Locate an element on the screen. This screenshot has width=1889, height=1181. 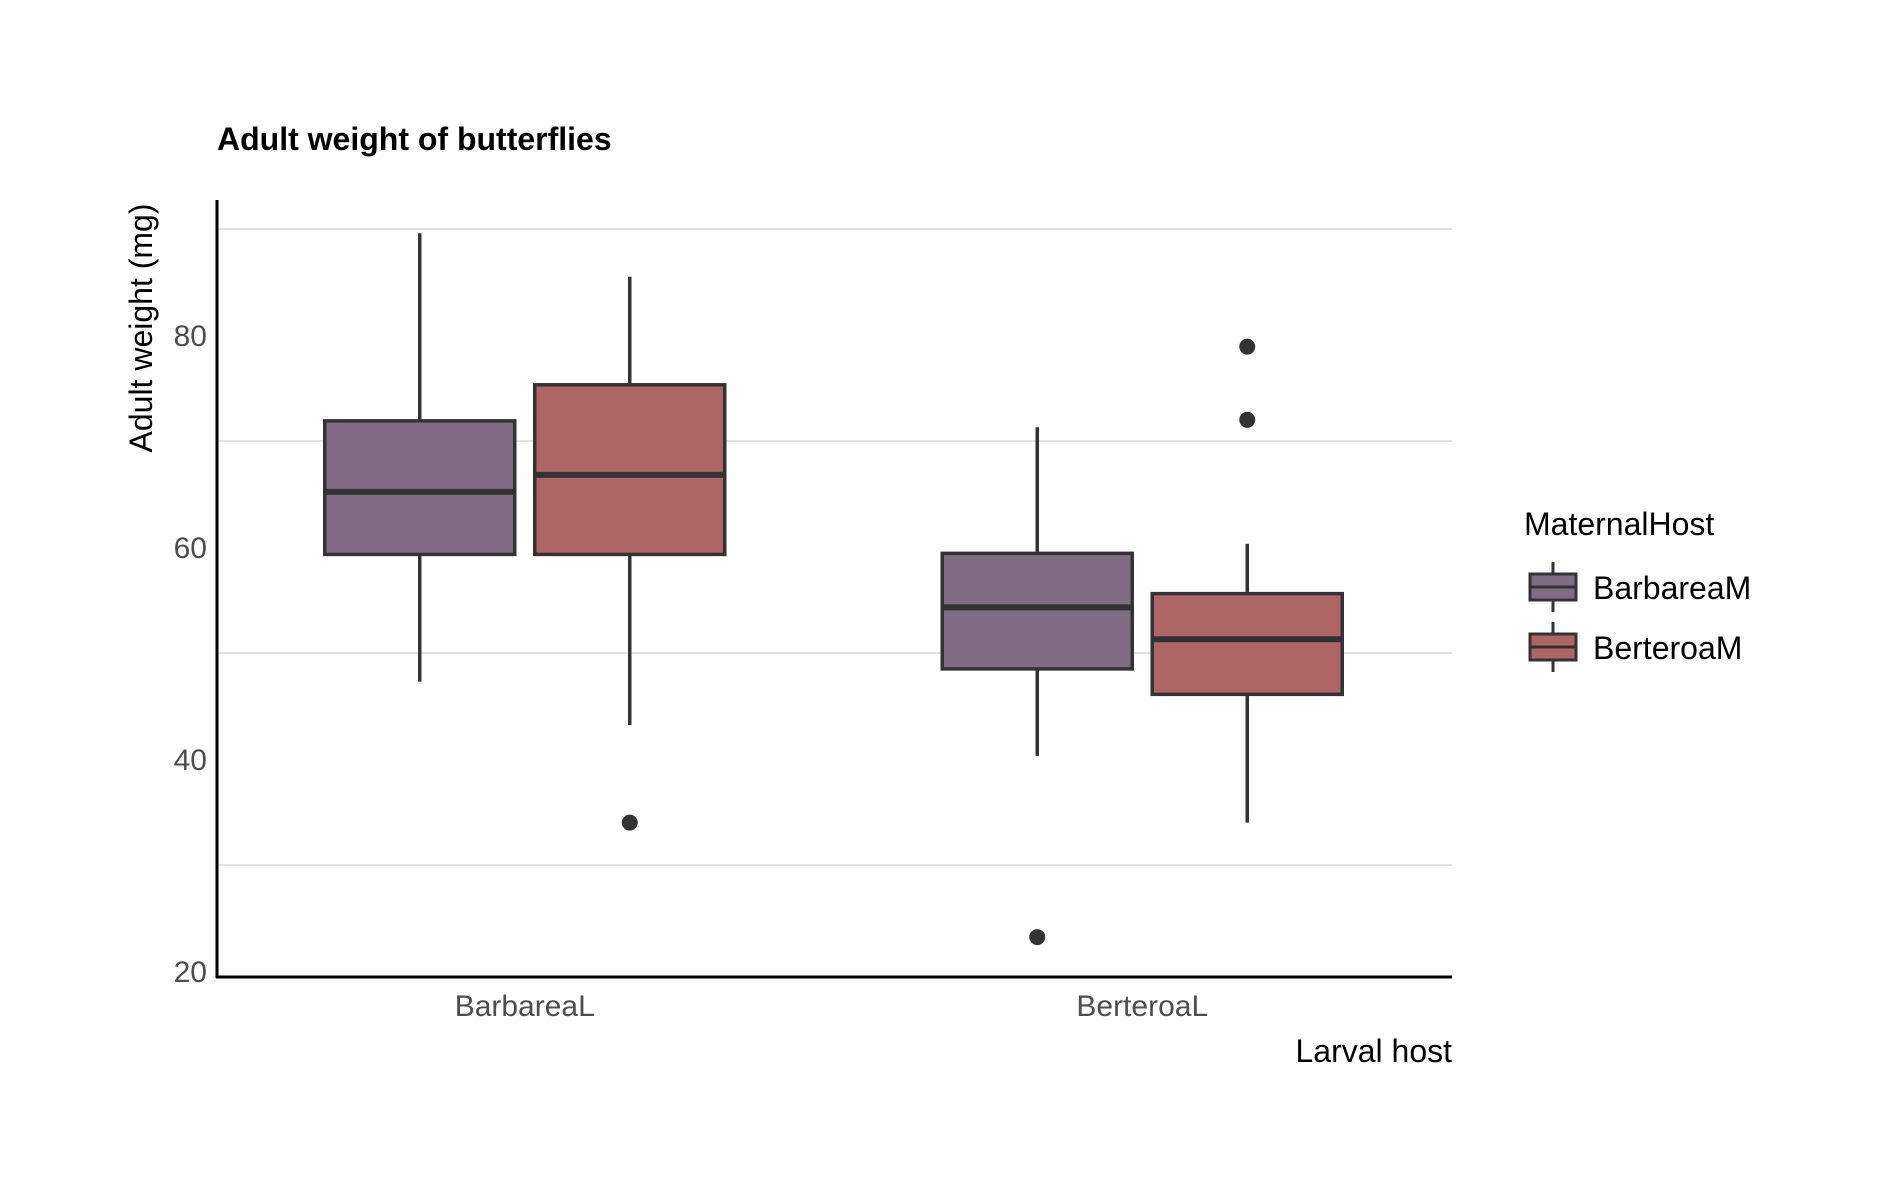
legend-label-BarbareaM: BarbareaM is located at coordinates (1672, 588).